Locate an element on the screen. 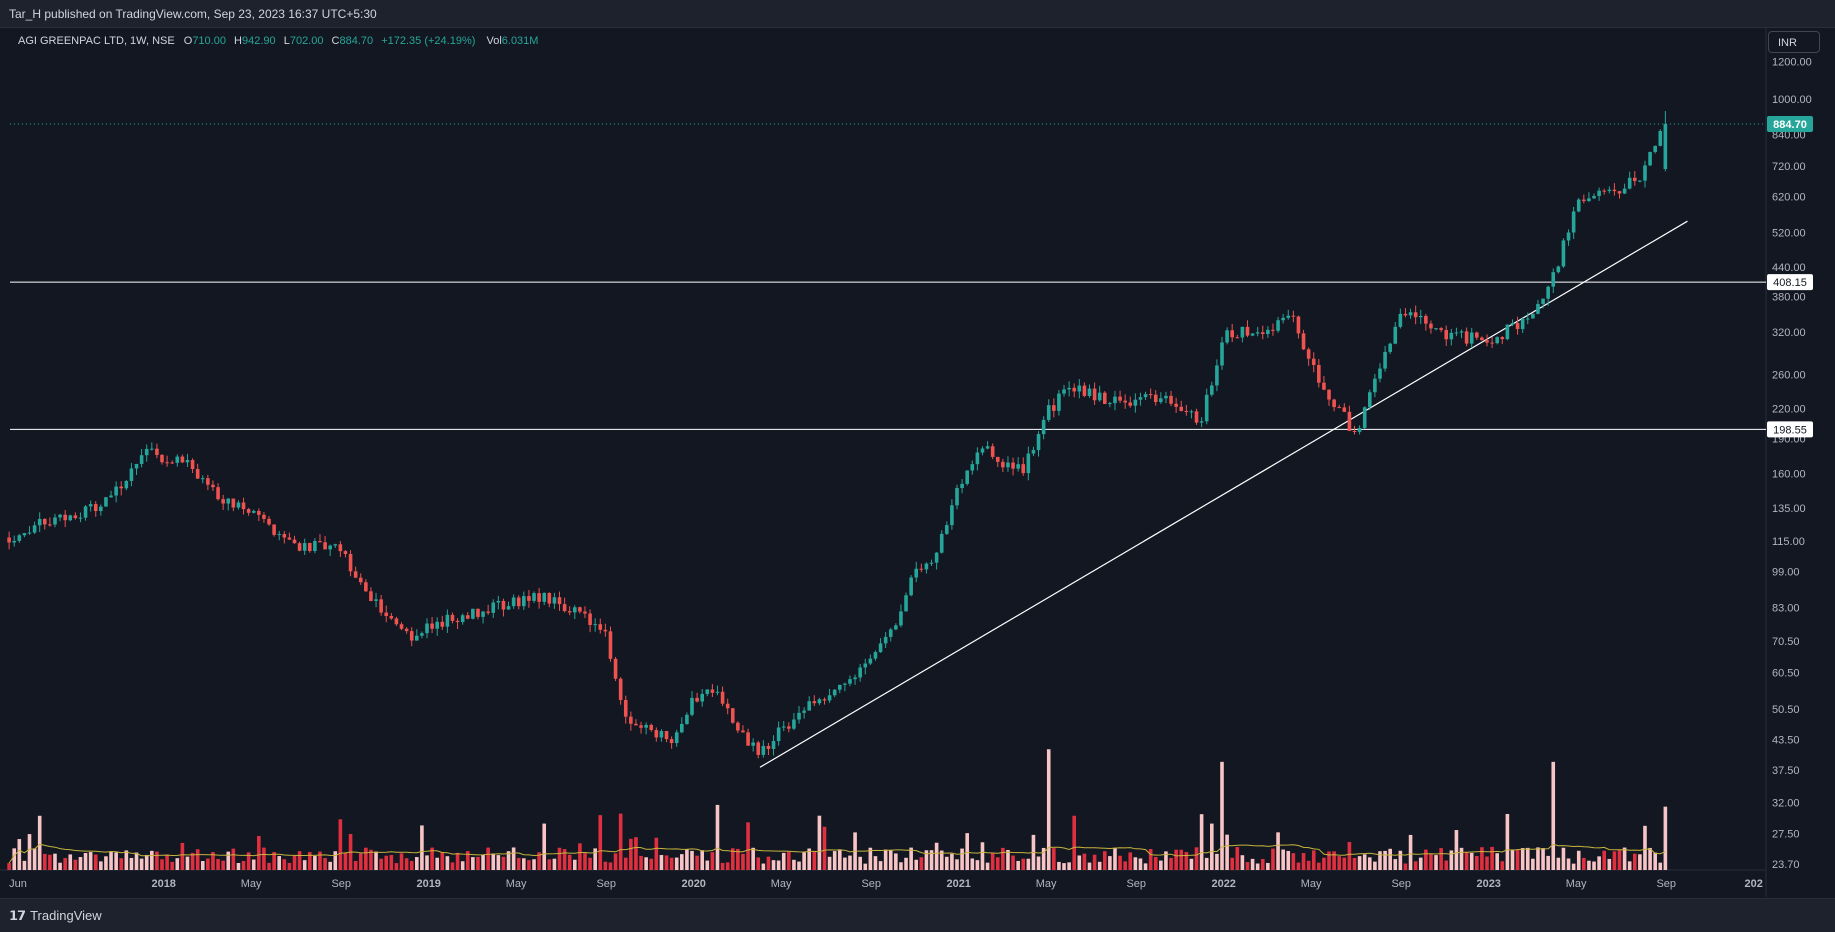 This screenshot has width=1835, height=932. symbol-title: AGI GREENPAC LTD, 1W, NSE is located at coordinates (96, 41).